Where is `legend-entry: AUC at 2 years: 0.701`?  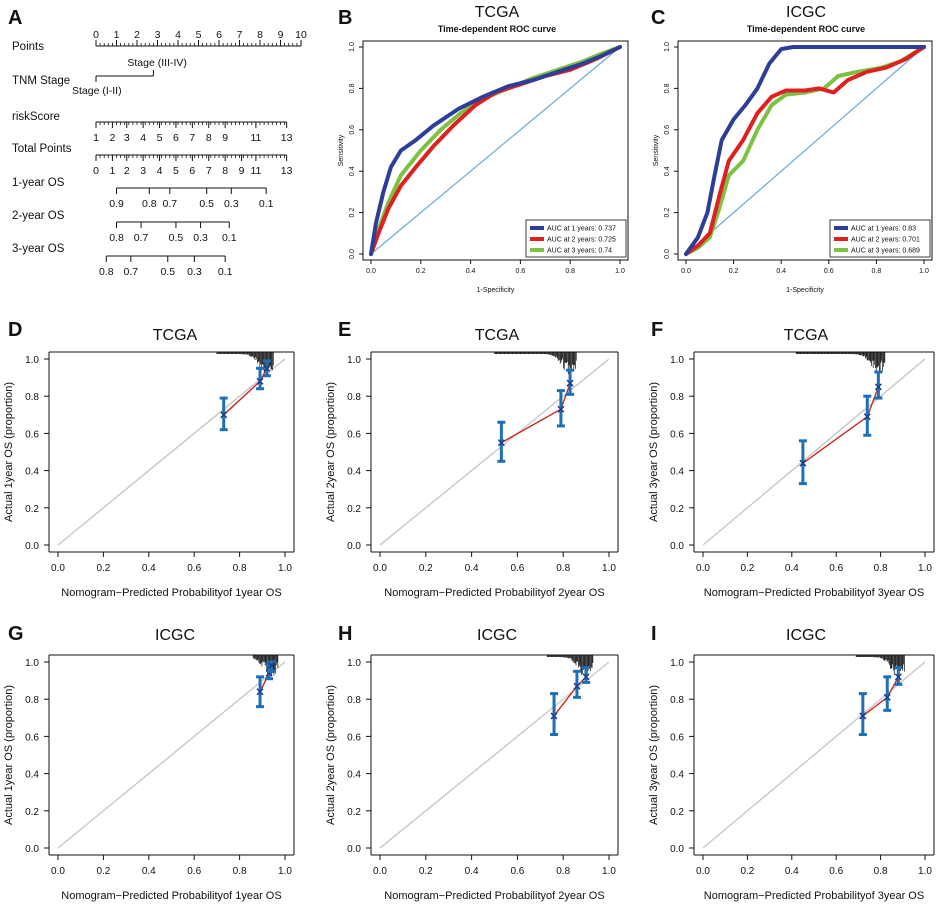
legend-entry: AUC at 2 years: 0.701 is located at coordinates (885, 240).